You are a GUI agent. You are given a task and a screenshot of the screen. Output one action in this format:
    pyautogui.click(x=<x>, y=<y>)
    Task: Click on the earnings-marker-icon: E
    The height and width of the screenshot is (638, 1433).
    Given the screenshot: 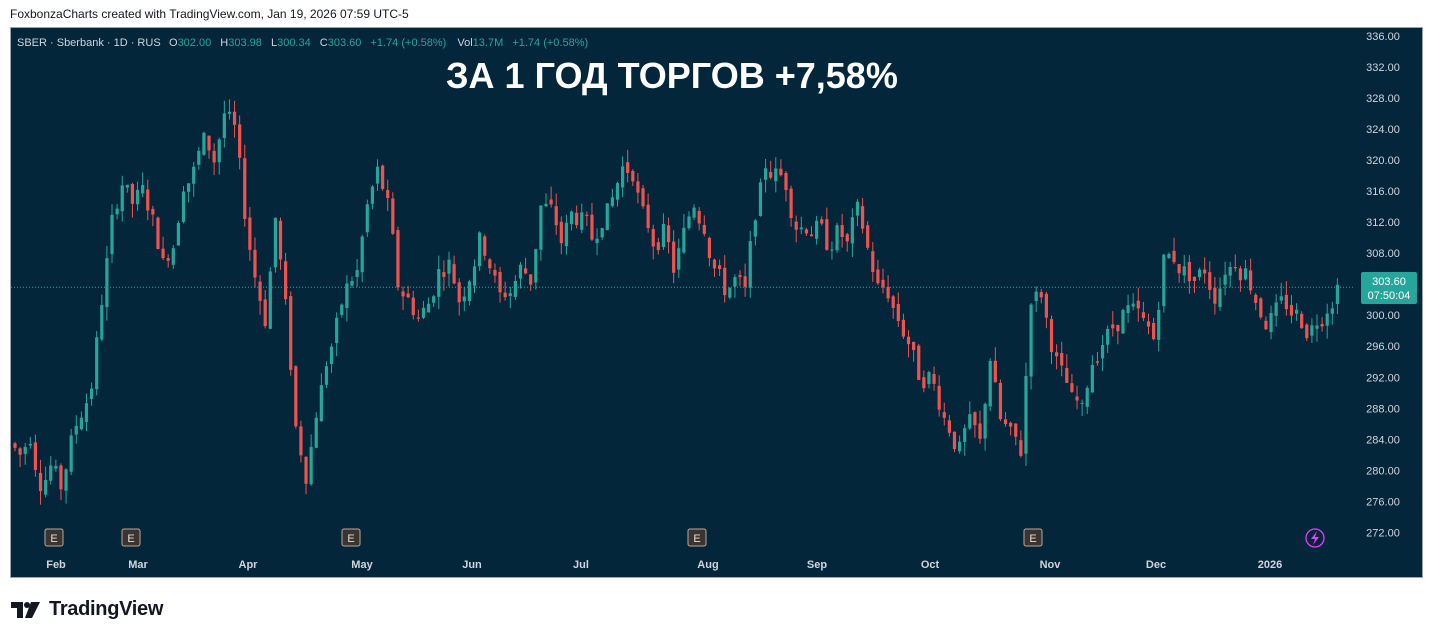 What is the action you would take?
    pyautogui.click(x=351, y=537)
    